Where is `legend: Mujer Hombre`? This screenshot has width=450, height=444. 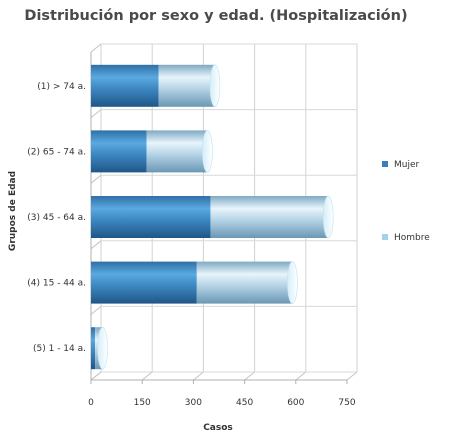
legend: Mujer Hombre is located at coordinates (406, 201).